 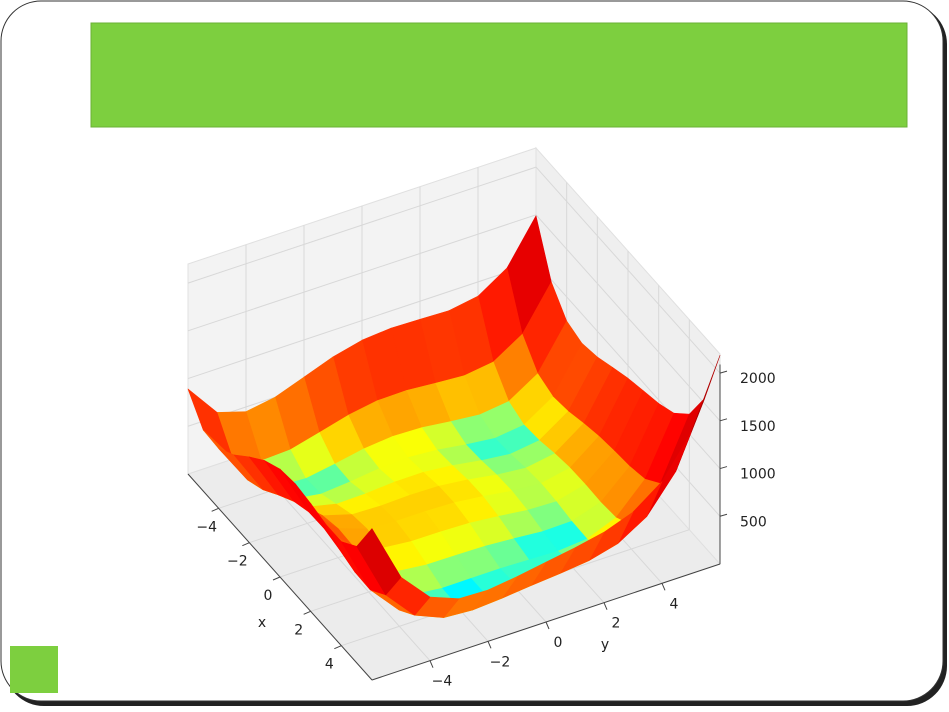 What do you see at coordinates (34, 669) in the screenshot?
I see `corner-square` at bounding box center [34, 669].